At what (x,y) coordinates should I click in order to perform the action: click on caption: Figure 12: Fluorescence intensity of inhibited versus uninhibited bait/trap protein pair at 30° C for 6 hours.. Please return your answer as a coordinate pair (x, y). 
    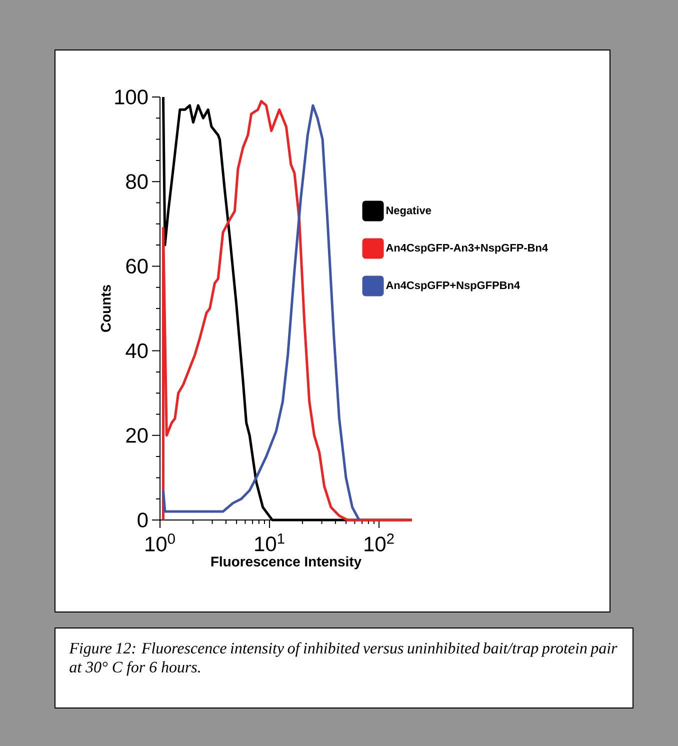
    Looking at the image, I should click on (343, 659).